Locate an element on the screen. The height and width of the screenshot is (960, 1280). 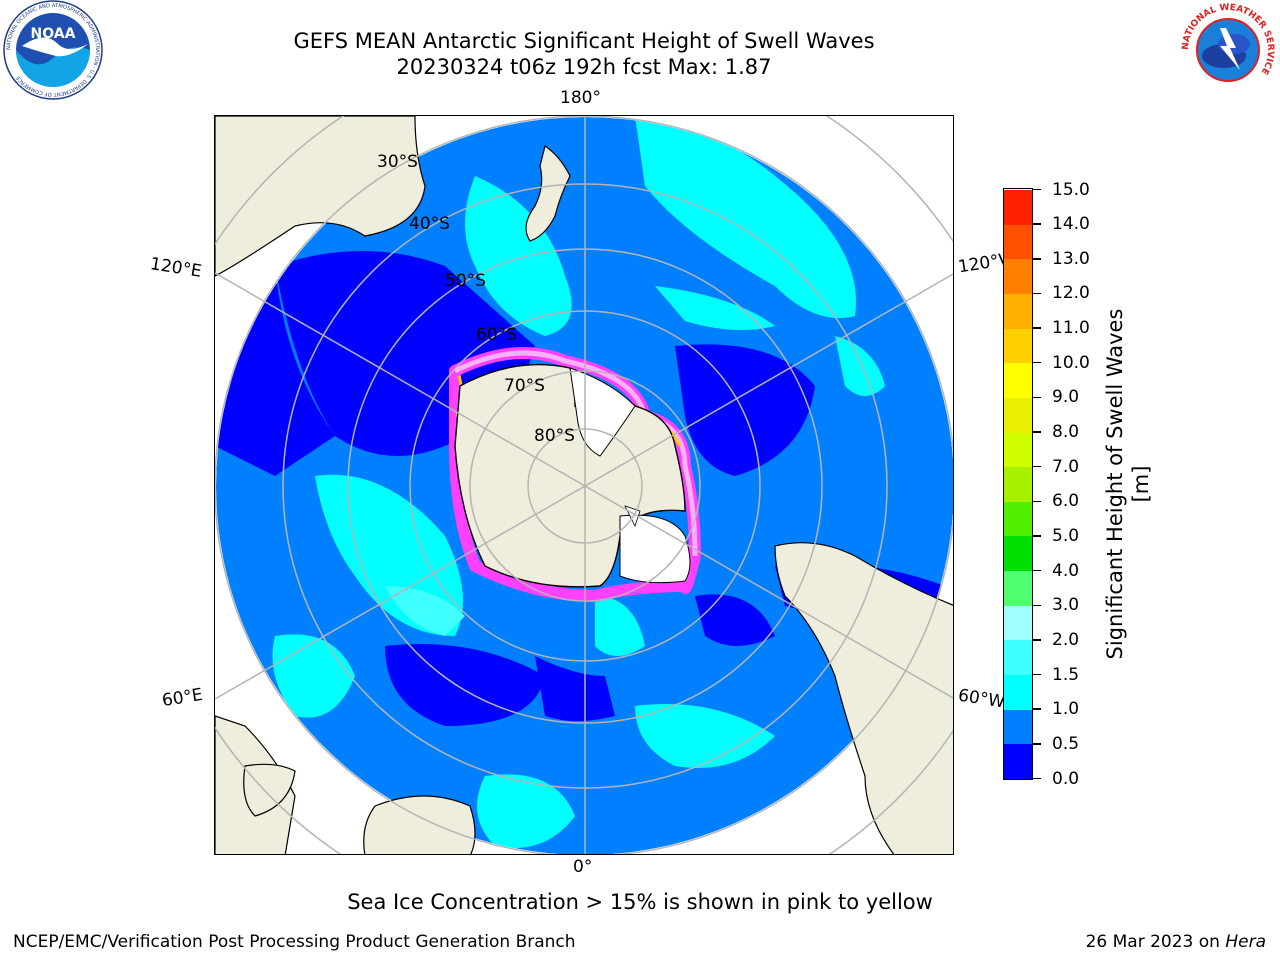
nws-logo-icon: NATIONAL WEATHER SERVICE is located at coordinates (1228, 50).